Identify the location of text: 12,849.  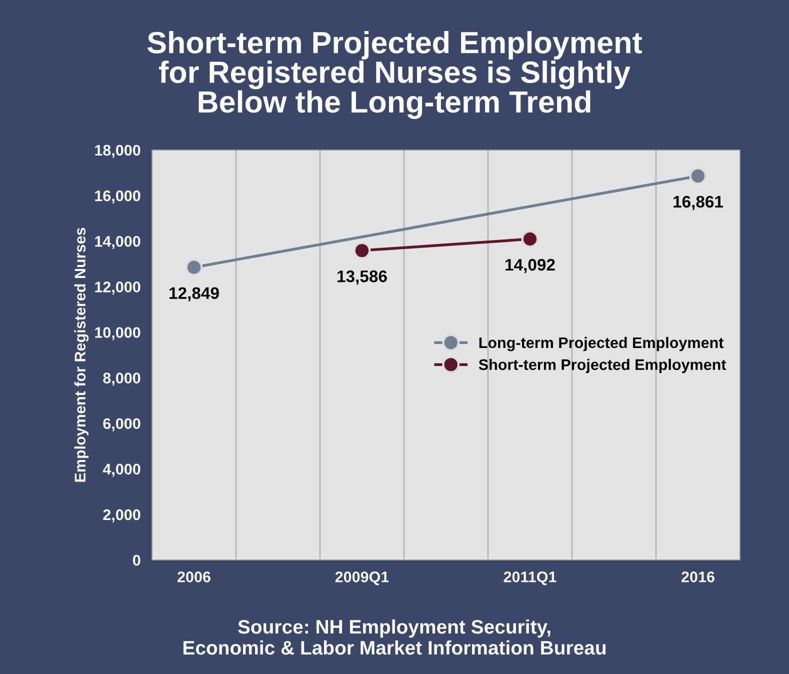
(194, 294).